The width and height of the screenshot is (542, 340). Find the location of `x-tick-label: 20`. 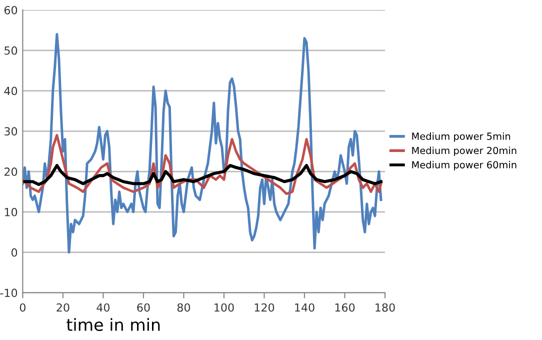

x-tick-label: 20 is located at coordinates (63, 307).